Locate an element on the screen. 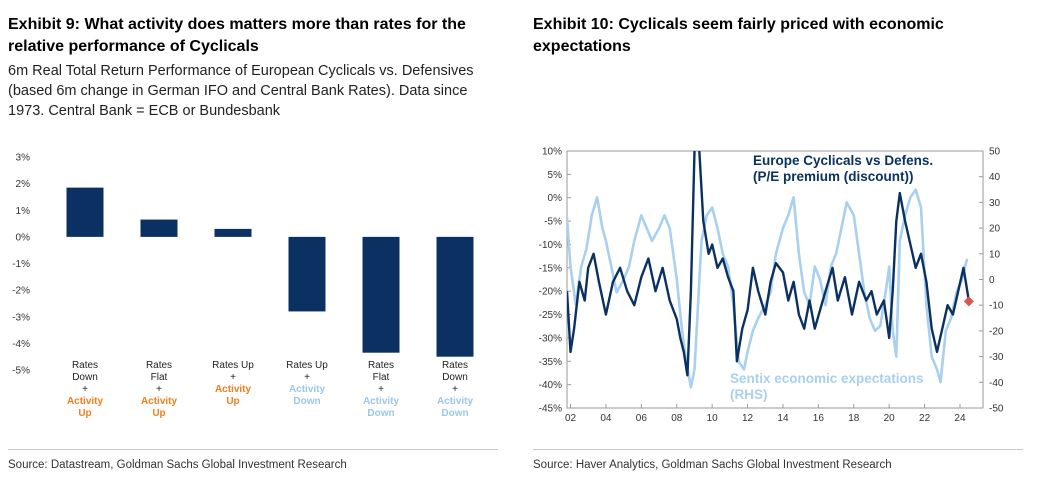 The image size is (1039, 490). x-axis-tick-label: 08 is located at coordinates (677, 418).